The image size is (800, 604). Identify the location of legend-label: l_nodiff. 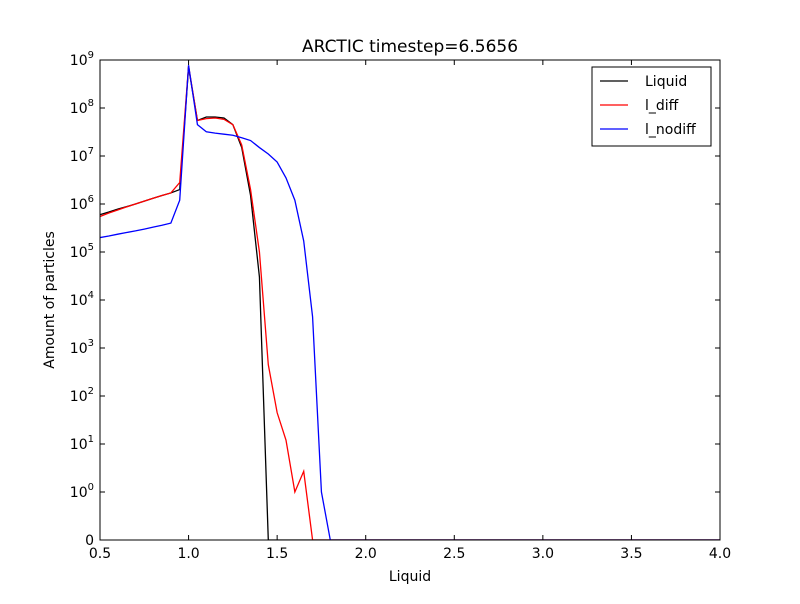
(670, 130).